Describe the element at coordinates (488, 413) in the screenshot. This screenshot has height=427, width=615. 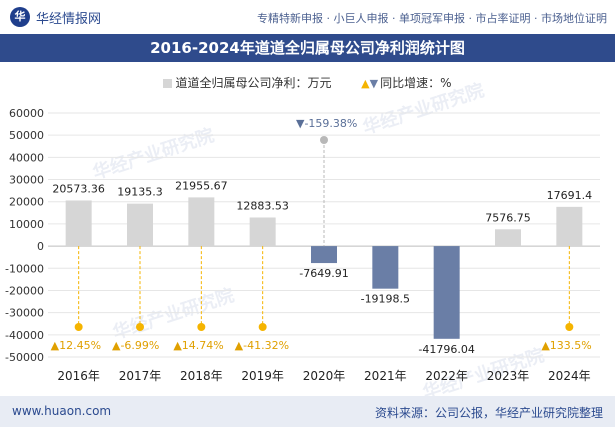
I see `footer-source: 资料来源：公司公报，华经产业研究院整理` at that location.